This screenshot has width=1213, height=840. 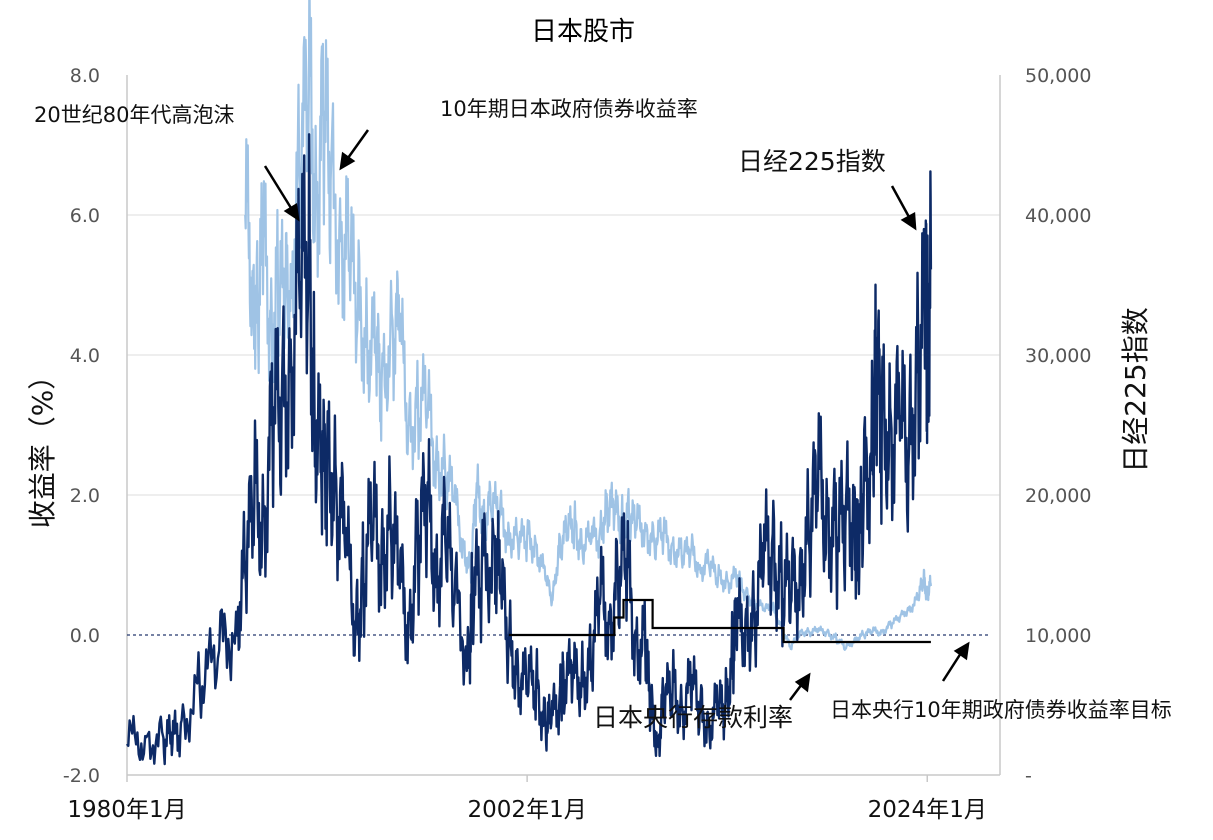 What do you see at coordinates (1058, 496) in the screenshot?
I see `right-tick-label-3: 20,000` at bounding box center [1058, 496].